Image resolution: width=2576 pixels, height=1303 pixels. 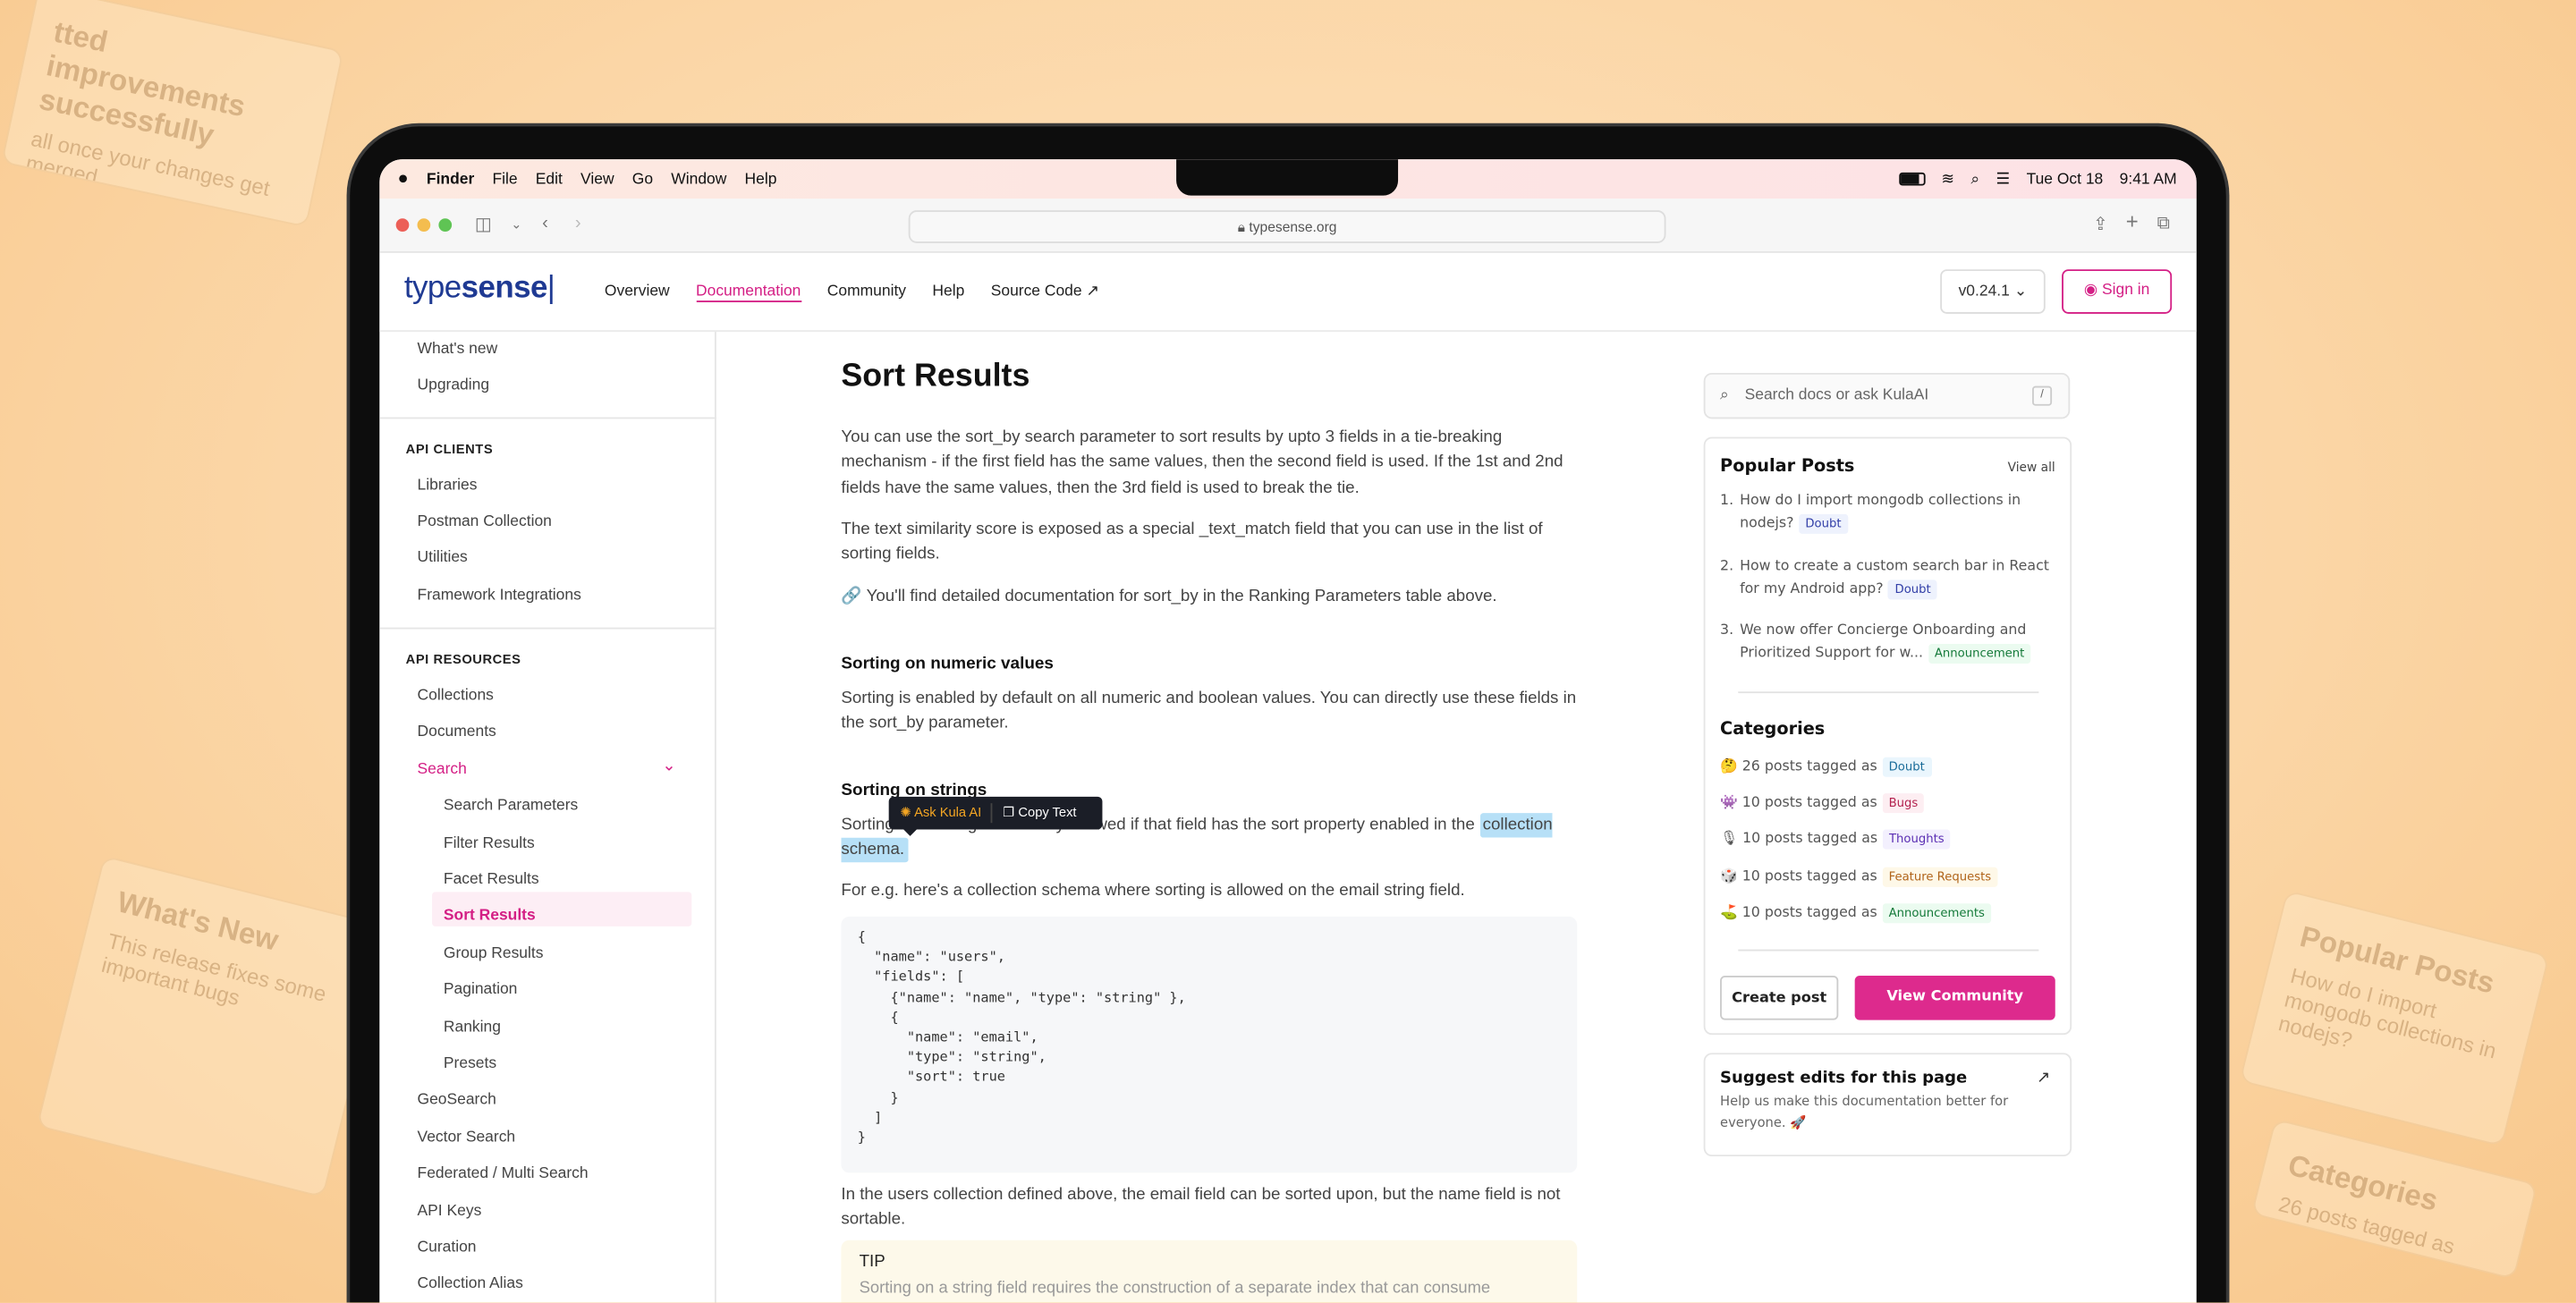 I want to click on forward-icon: ›, so click(x=577, y=223).